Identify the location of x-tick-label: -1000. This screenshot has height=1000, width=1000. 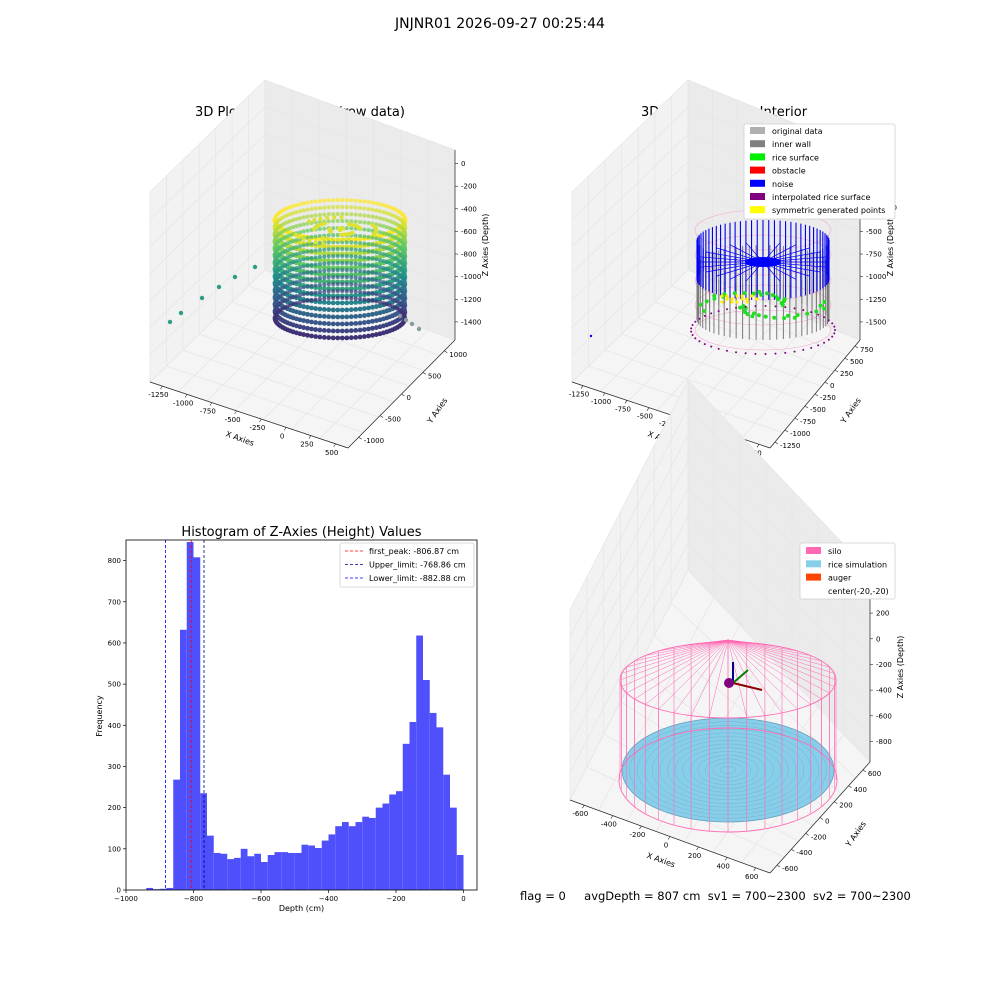
(601, 402).